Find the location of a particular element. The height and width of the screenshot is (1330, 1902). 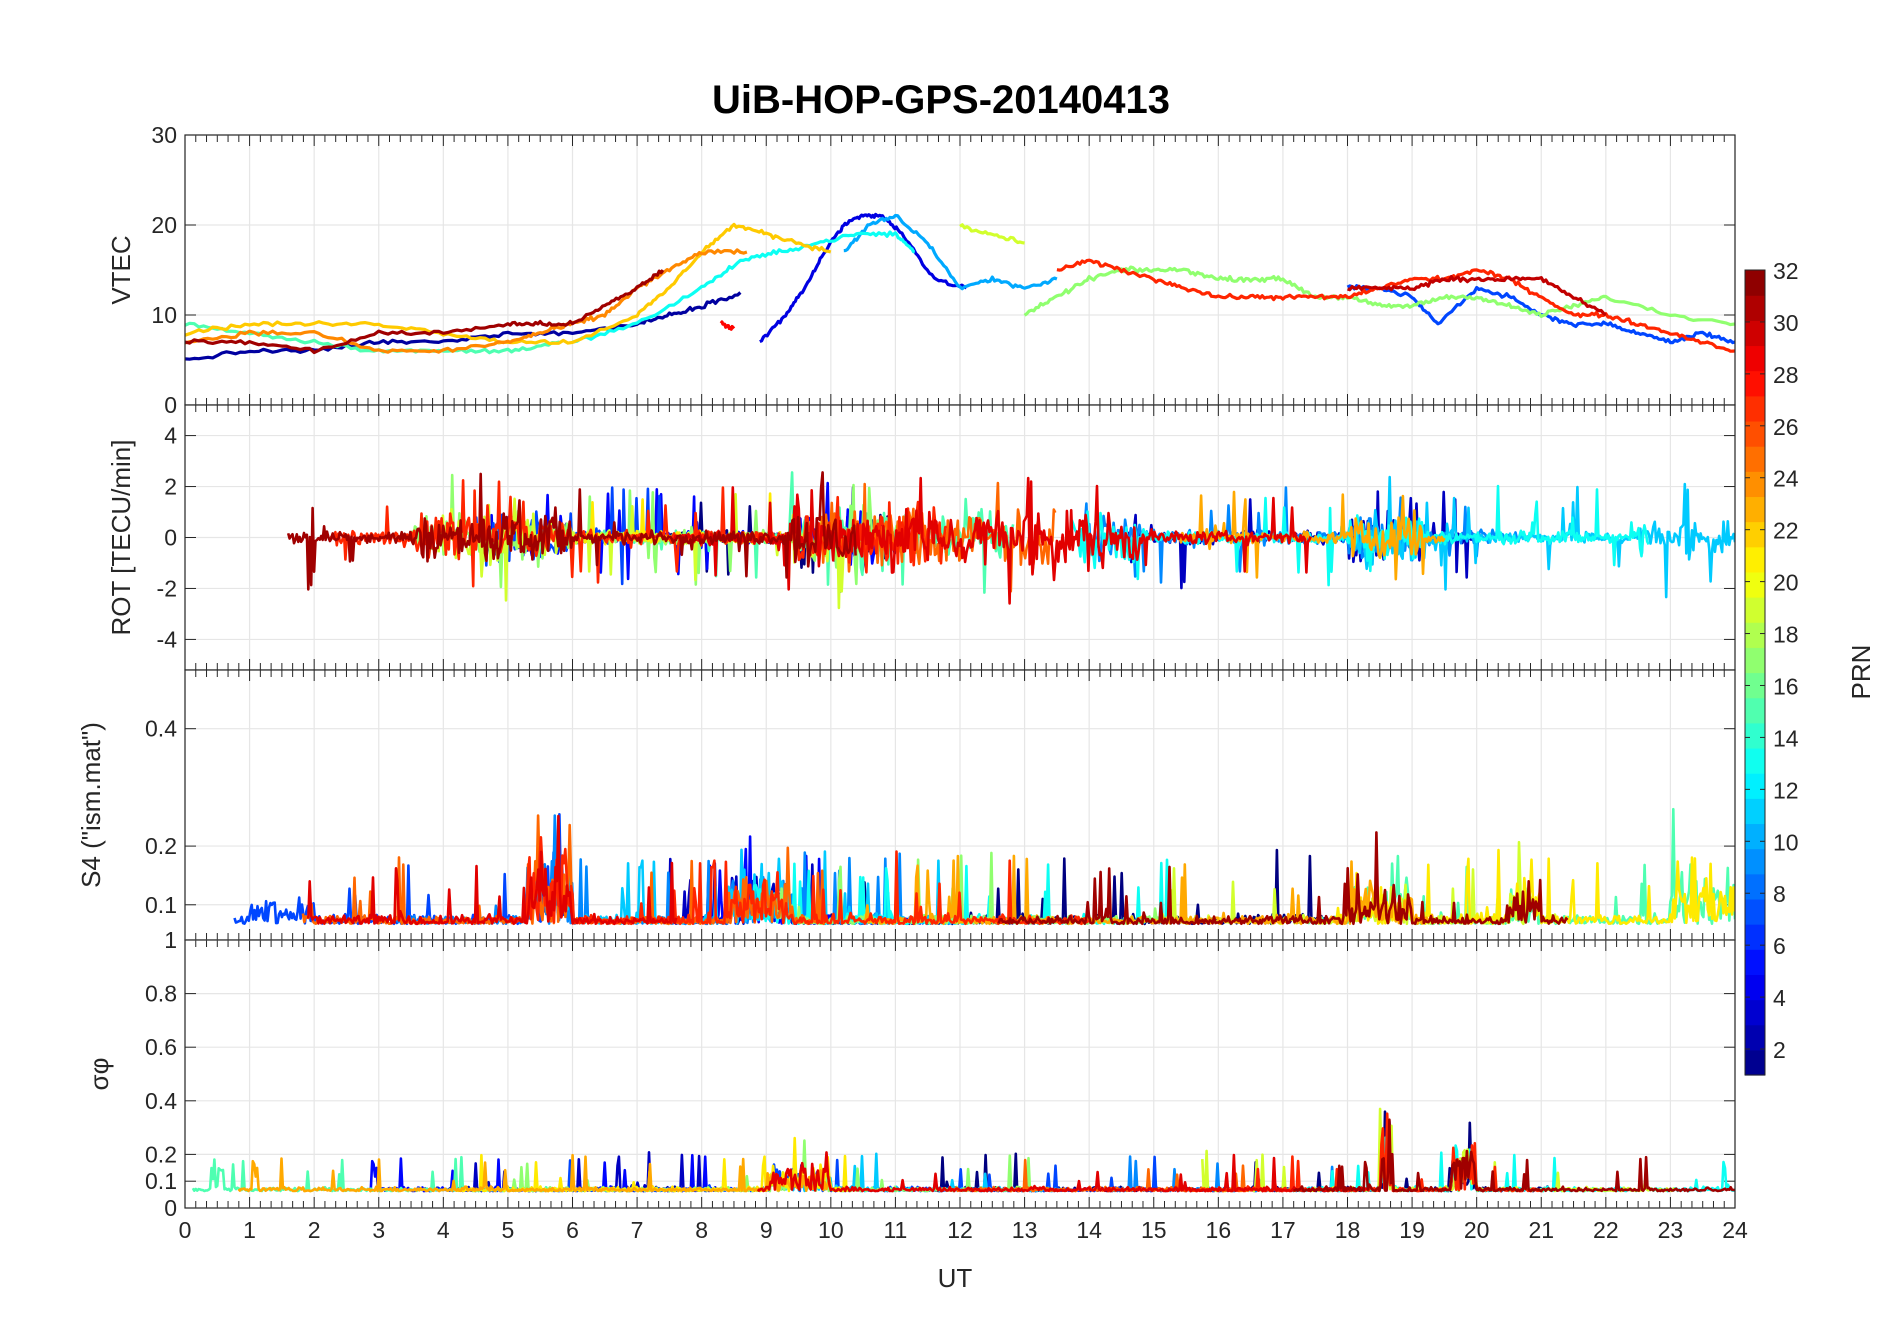

y-tick-label: -4 is located at coordinates (167, 639).